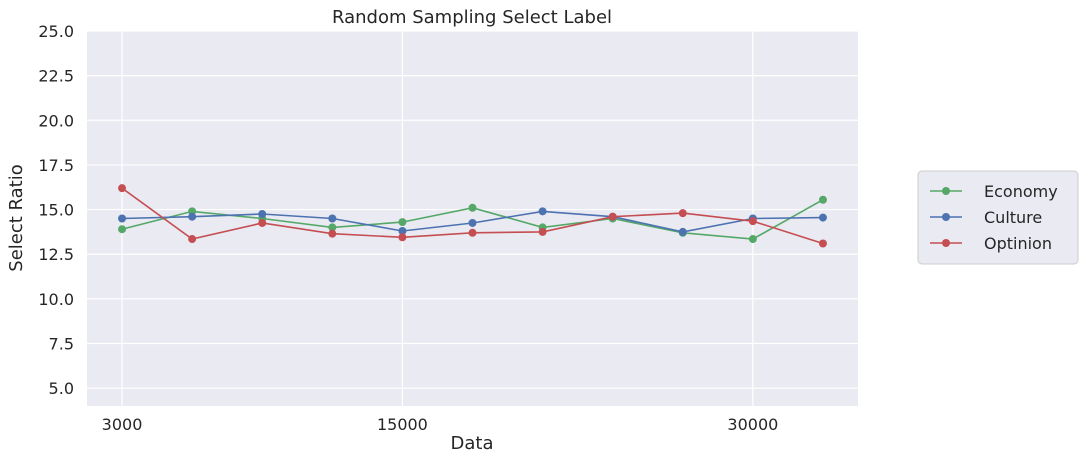  I want to click on x-tick-labels: 3000 15000 30000, so click(440, 424).